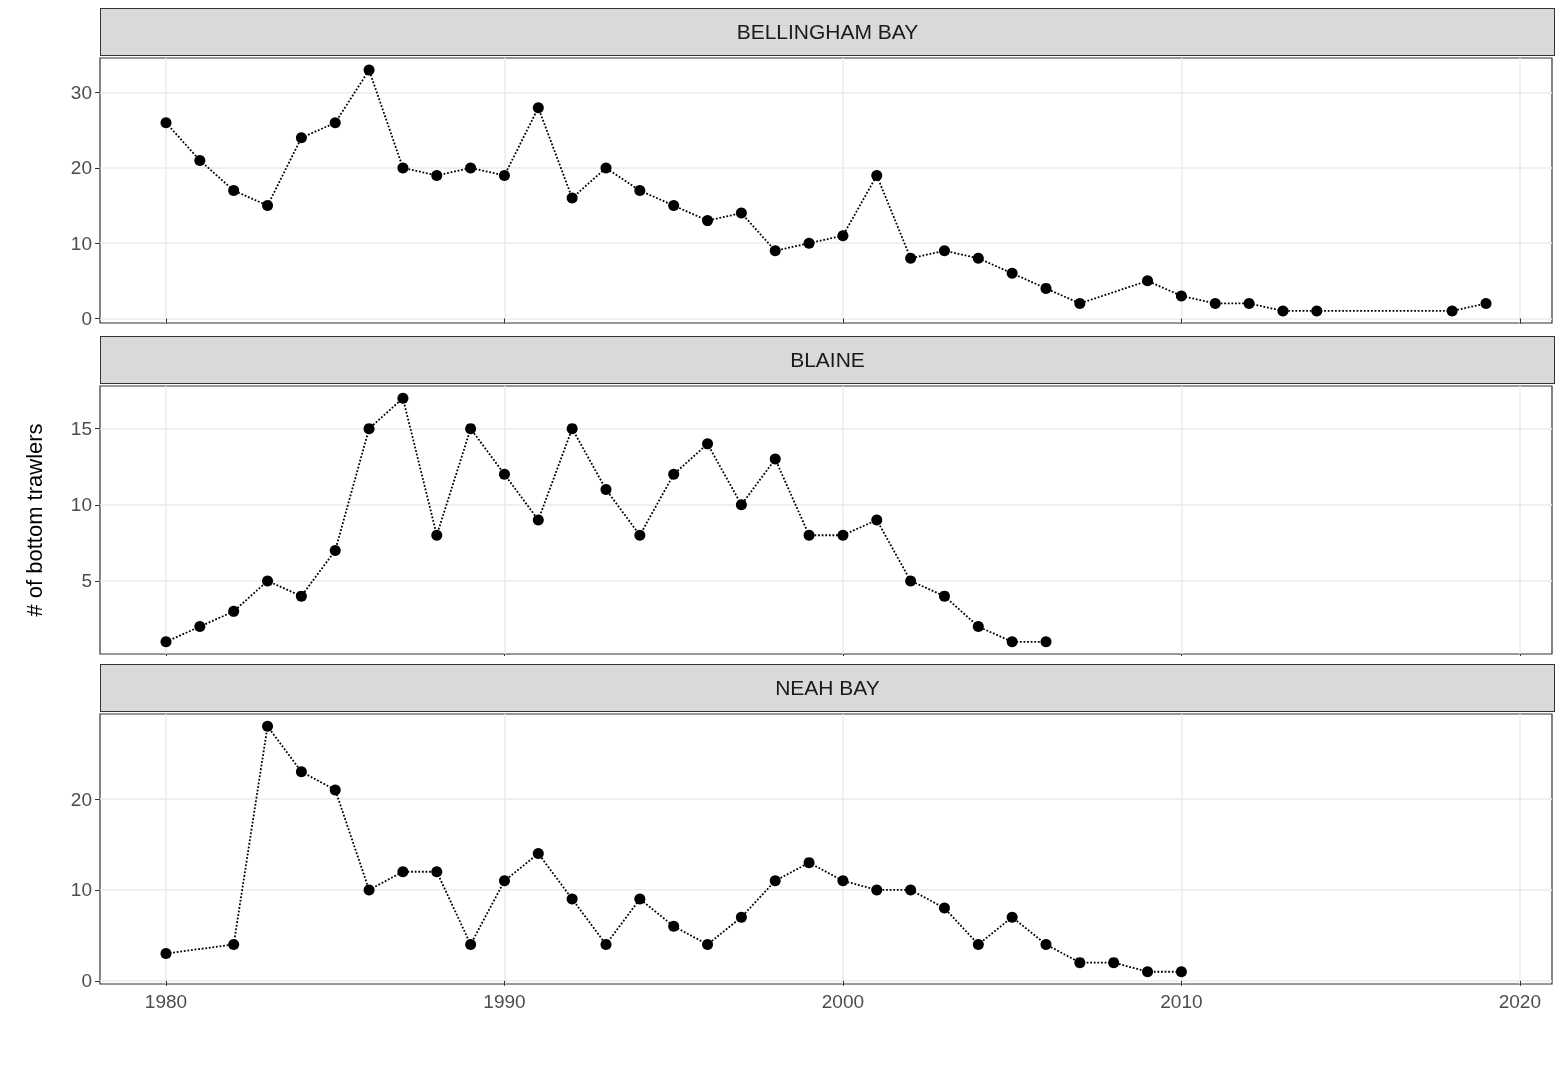  I want to click on y-tick-label: 15, so click(81, 429).